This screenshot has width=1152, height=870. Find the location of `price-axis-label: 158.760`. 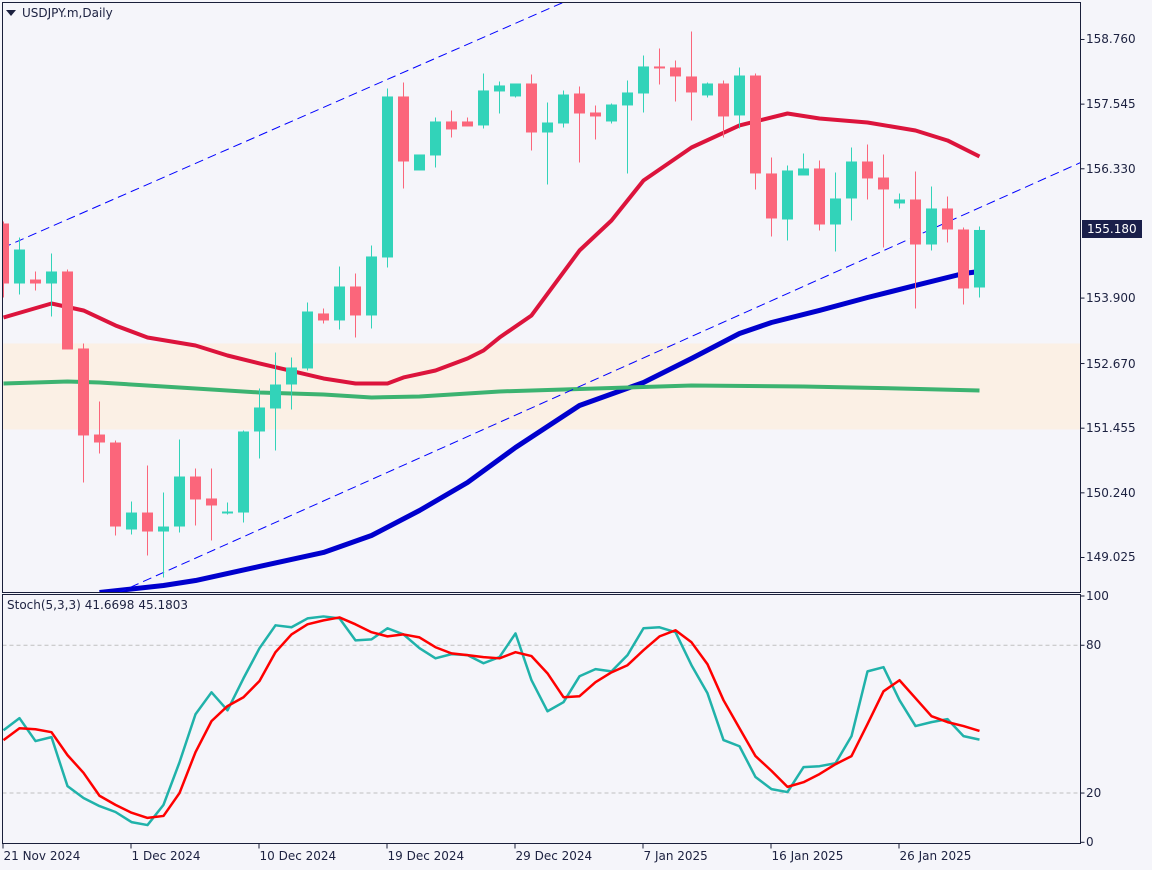

price-axis-label: 158.760 is located at coordinates (1111, 39).